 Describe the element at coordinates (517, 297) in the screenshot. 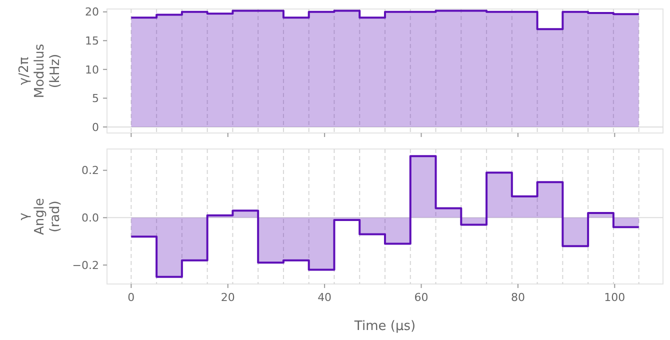

I see `x-tick-label: 80` at that location.